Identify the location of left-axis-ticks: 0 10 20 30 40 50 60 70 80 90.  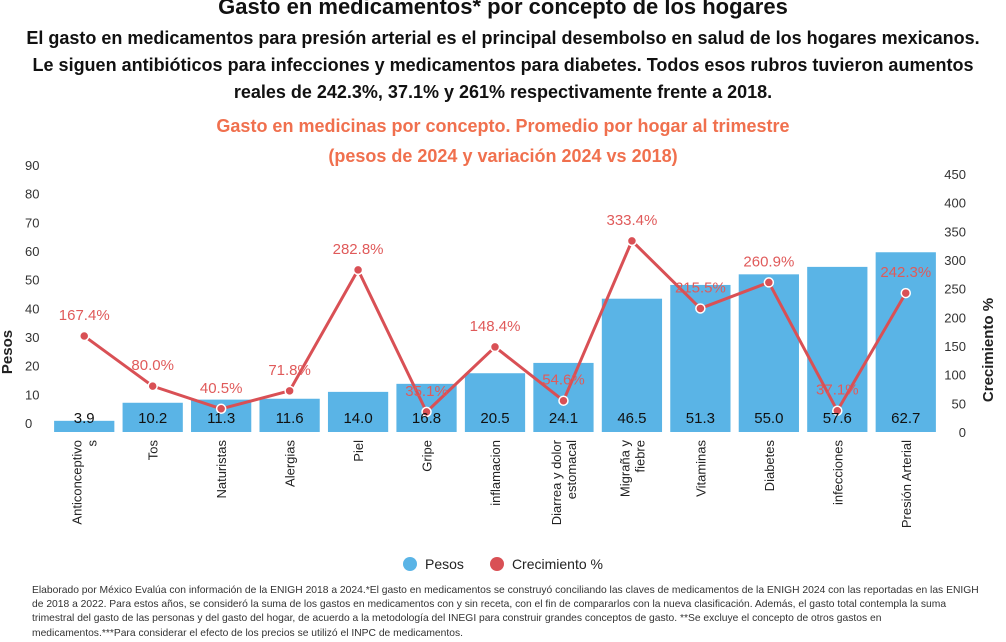
(32, 294).